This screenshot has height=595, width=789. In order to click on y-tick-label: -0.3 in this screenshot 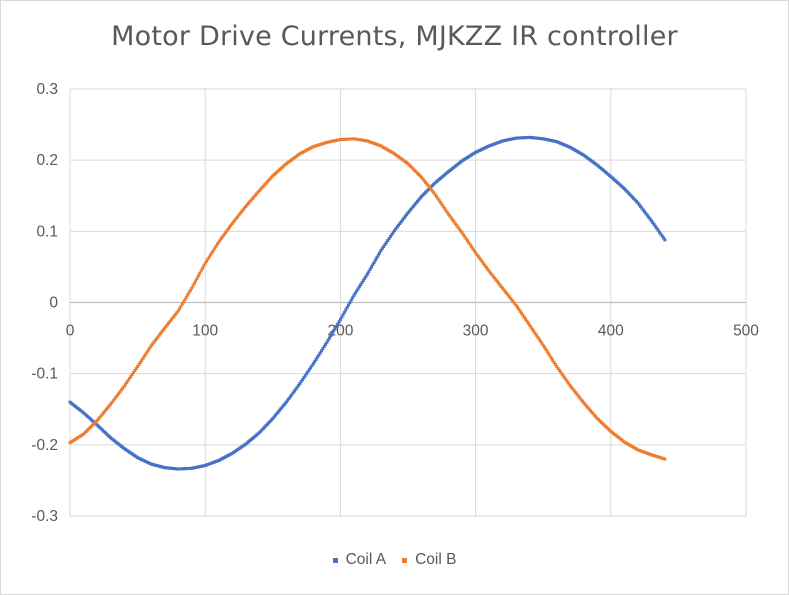, I will do `click(44, 516)`.